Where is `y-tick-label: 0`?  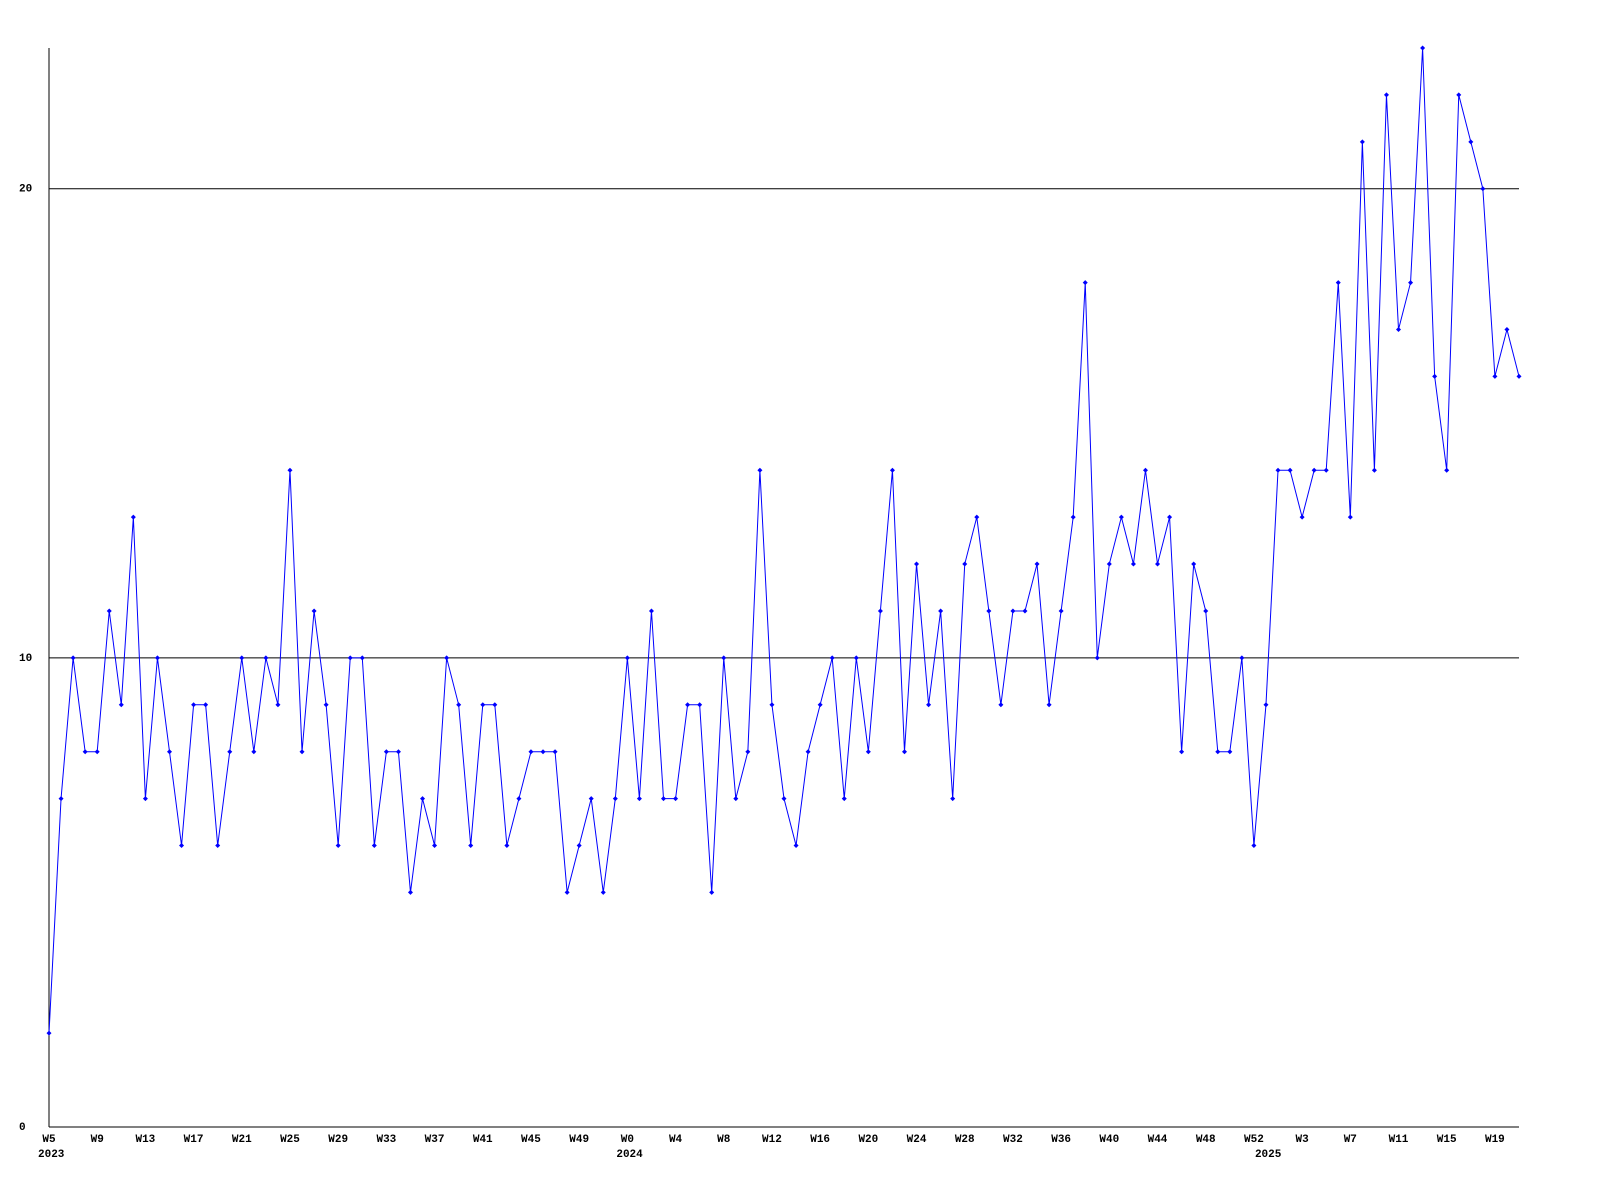
y-tick-label: 0 is located at coordinates (22, 1128).